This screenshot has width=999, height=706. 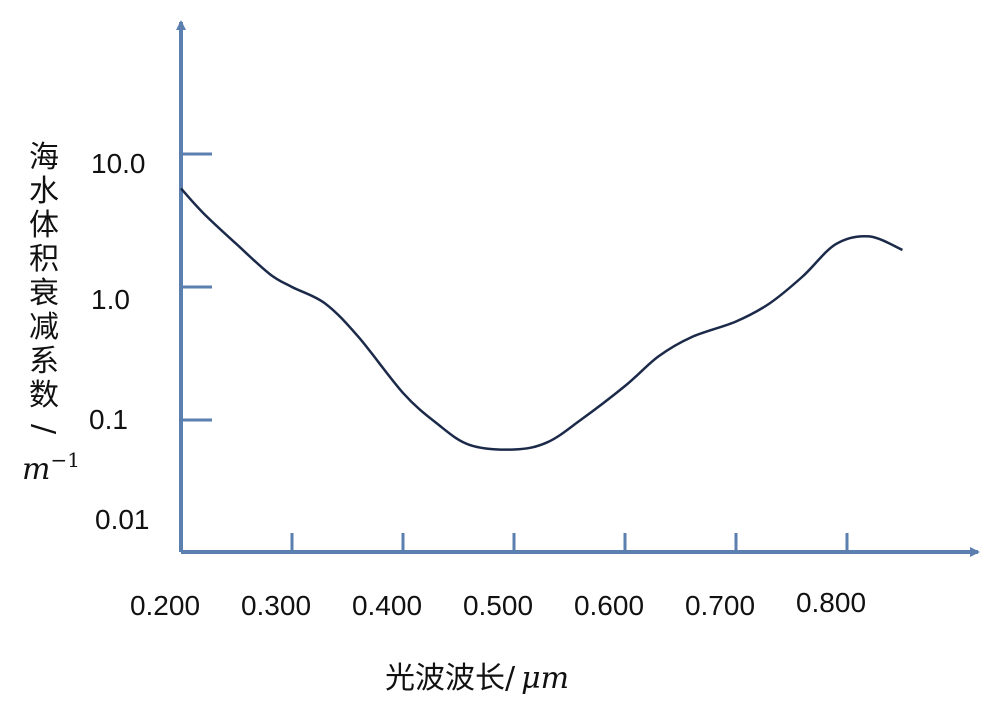 What do you see at coordinates (720, 605) in the screenshot?
I see `x-tick-label: 0.700` at bounding box center [720, 605].